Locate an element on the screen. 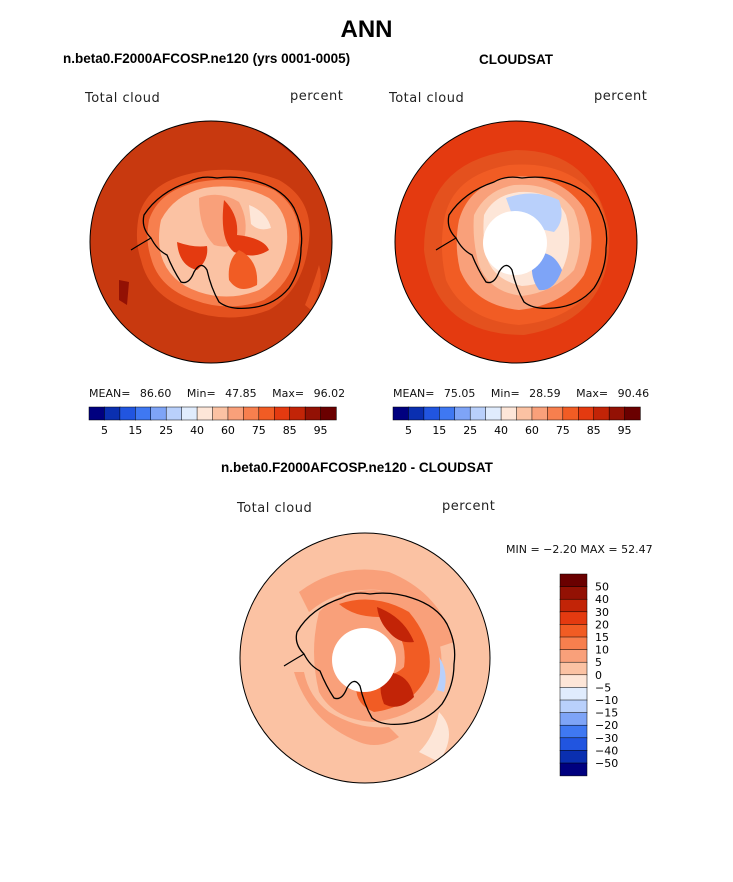 The image size is (733, 882). left-stats: MEAN= 86.60 Min= 47.85 Max= 96.02 is located at coordinates (217, 393).